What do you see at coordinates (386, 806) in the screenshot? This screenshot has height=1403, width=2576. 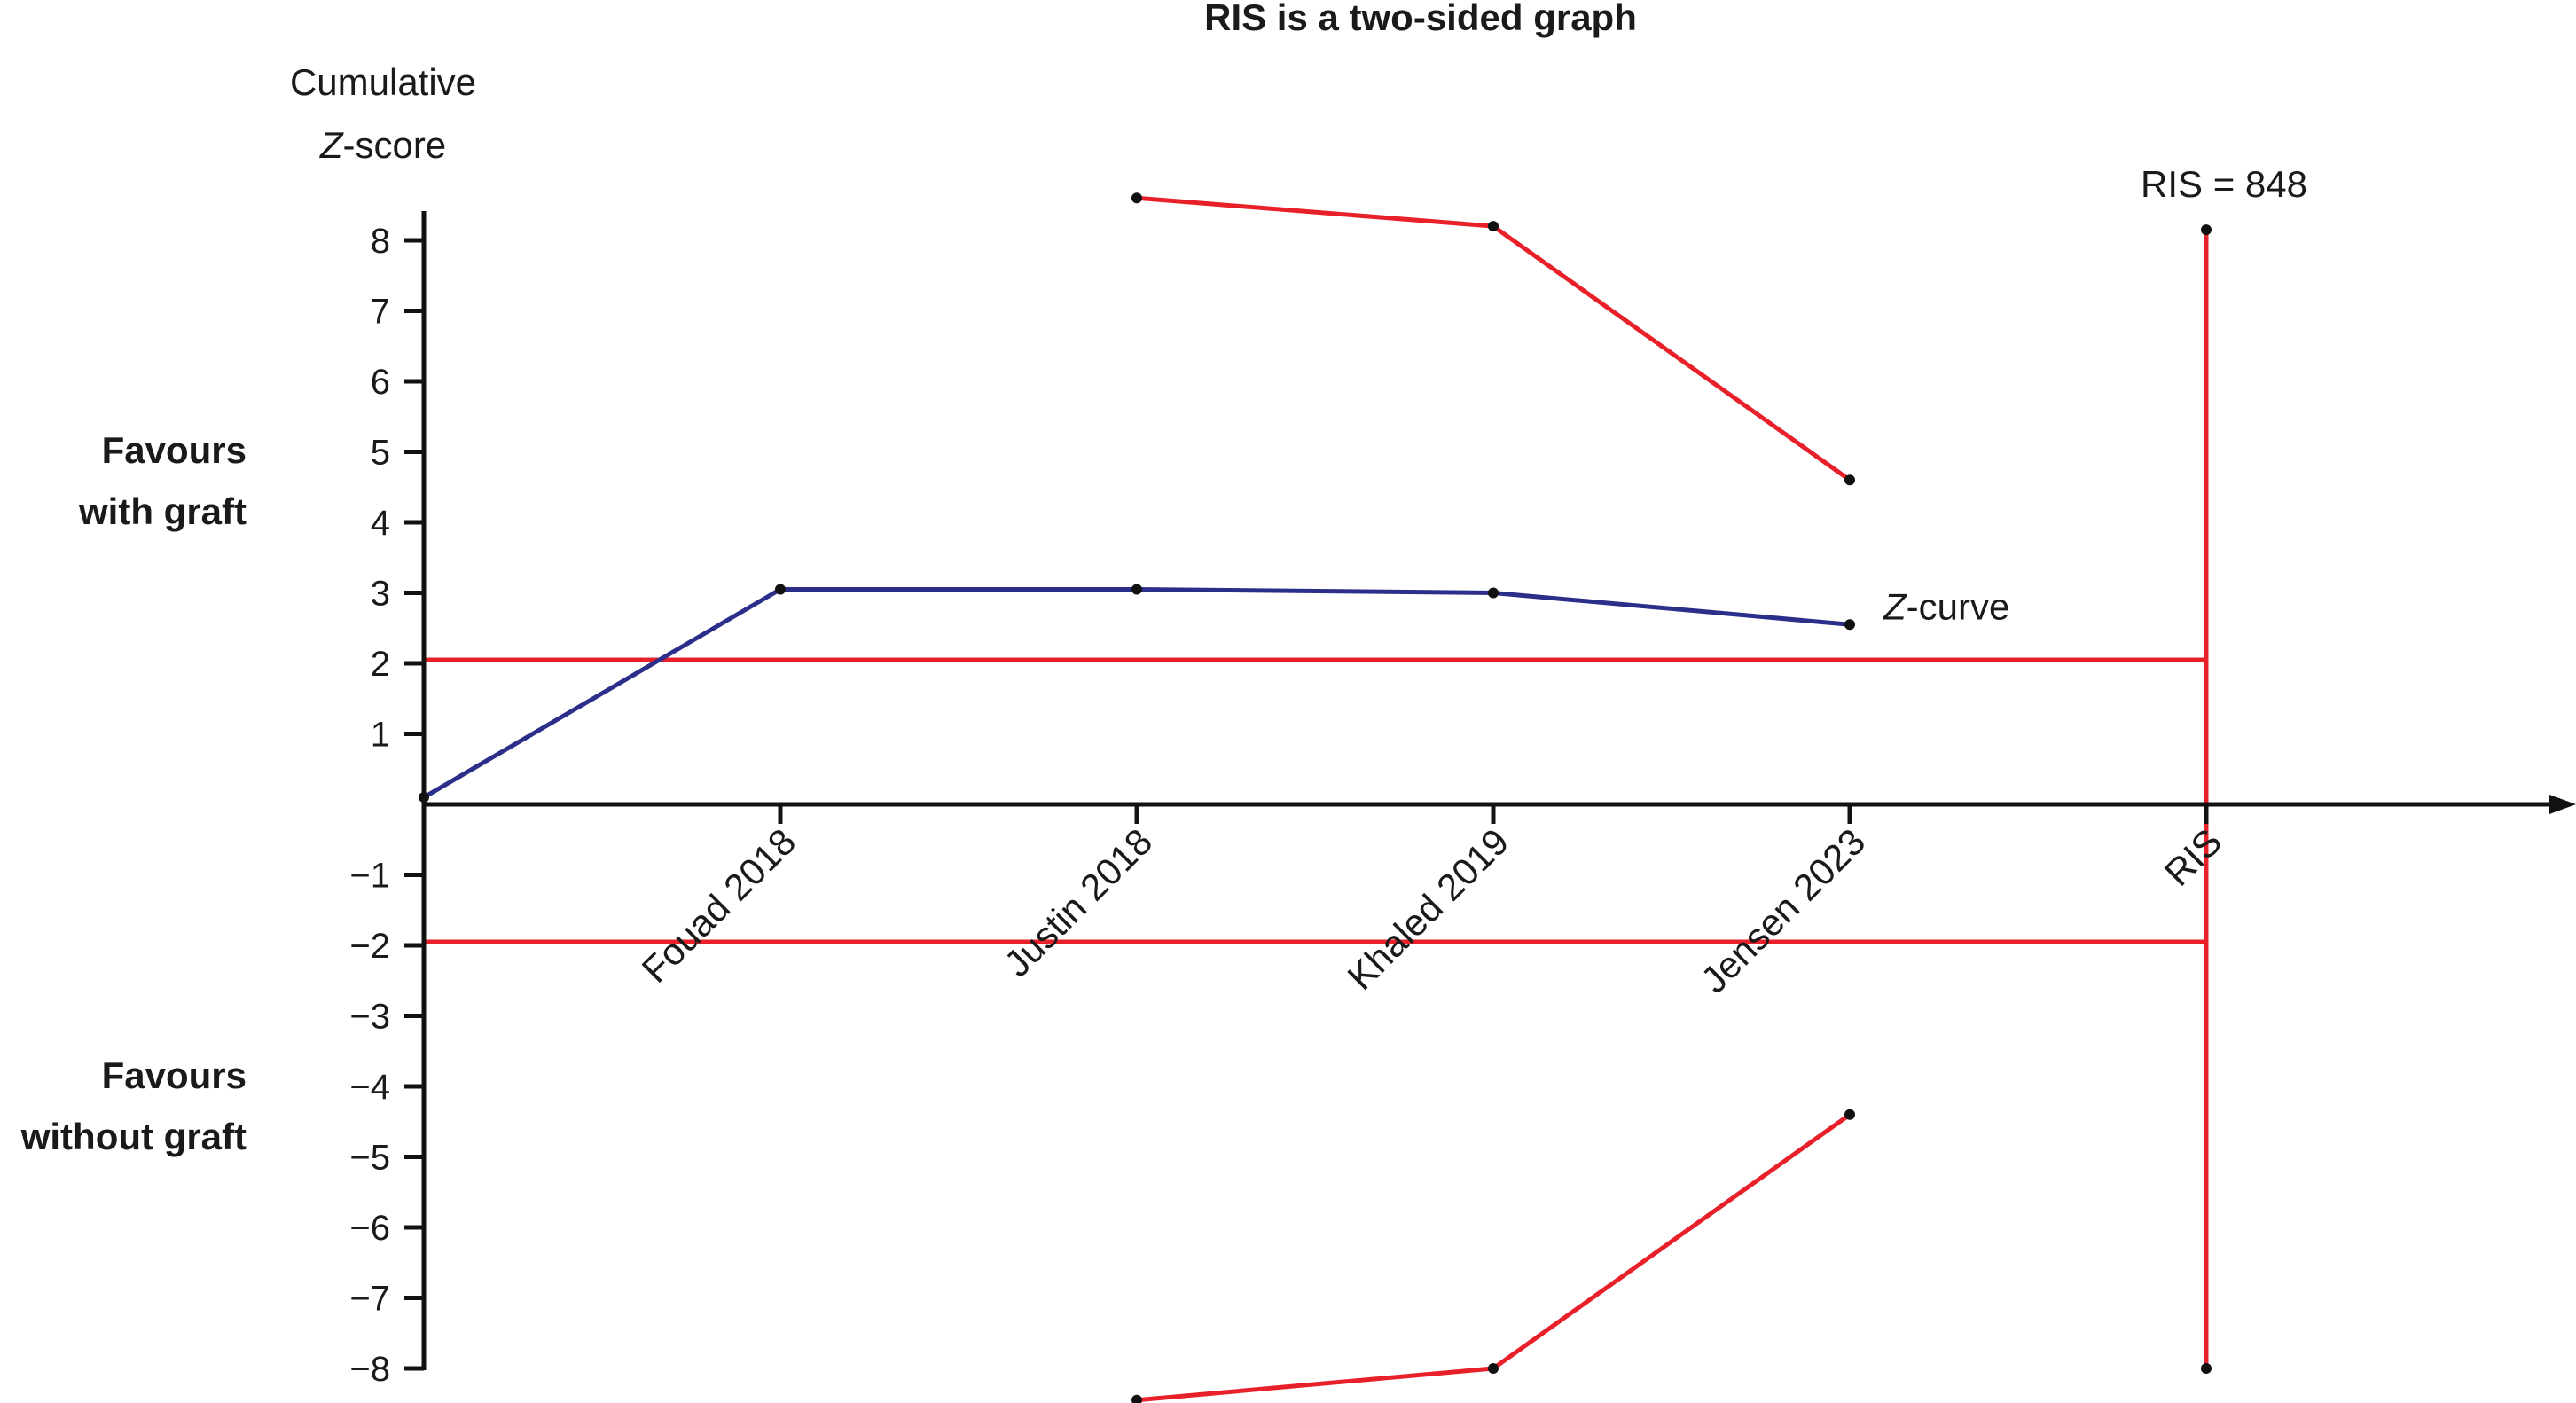 I see `y-ticks: 8 7 6 5 4 3 2 1 −1 −2 −3 −4 −5 −6 −7 −8` at bounding box center [386, 806].